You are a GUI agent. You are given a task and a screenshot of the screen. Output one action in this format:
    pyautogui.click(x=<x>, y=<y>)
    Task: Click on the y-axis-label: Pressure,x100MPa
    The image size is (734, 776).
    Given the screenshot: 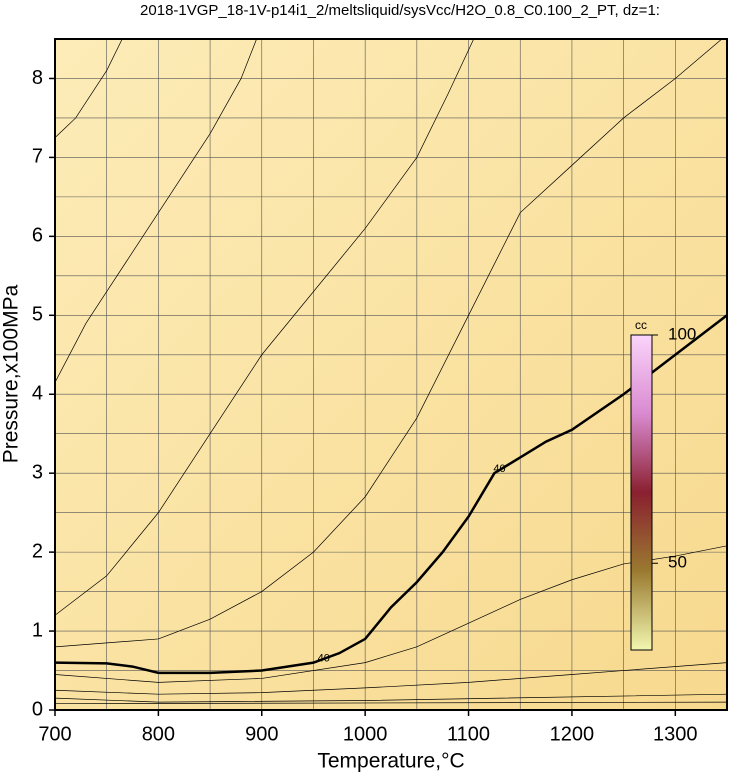 What is the action you would take?
    pyautogui.click(x=11, y=373)
    